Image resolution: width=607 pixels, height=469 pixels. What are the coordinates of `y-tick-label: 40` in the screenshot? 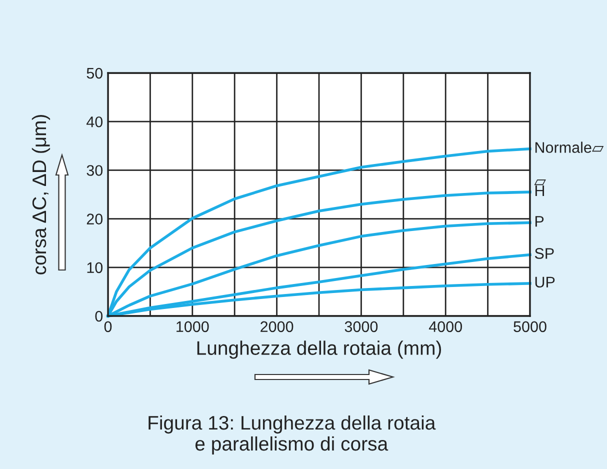 It's located at (94, 122).